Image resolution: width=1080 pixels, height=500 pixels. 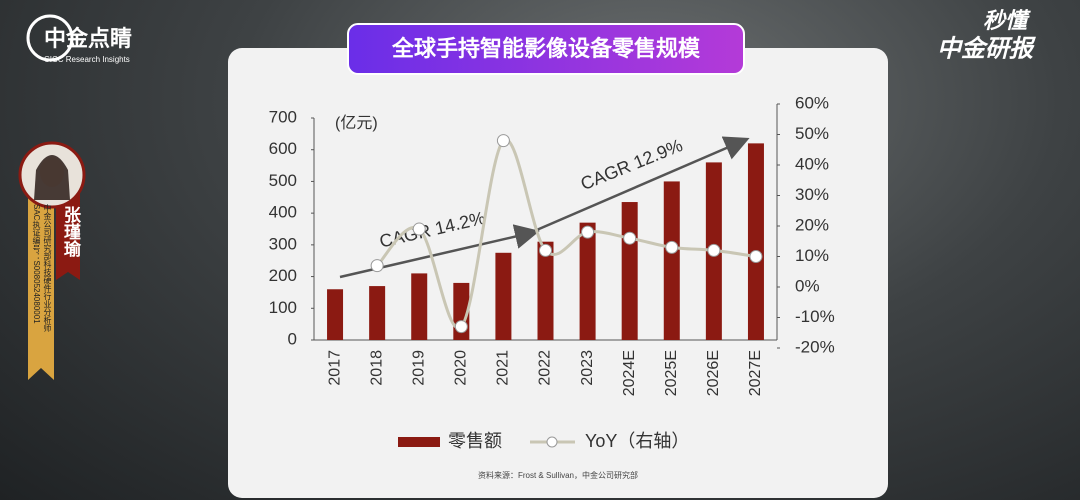 I want to click on y-tick-label: 300, so click(x=283, y=243).